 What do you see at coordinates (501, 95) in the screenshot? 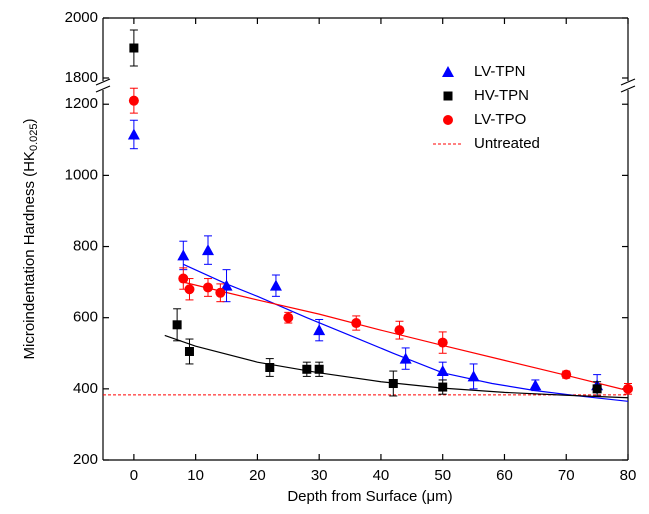
I see `legend-label: HV-TPN` at bounding box center [501, 95].